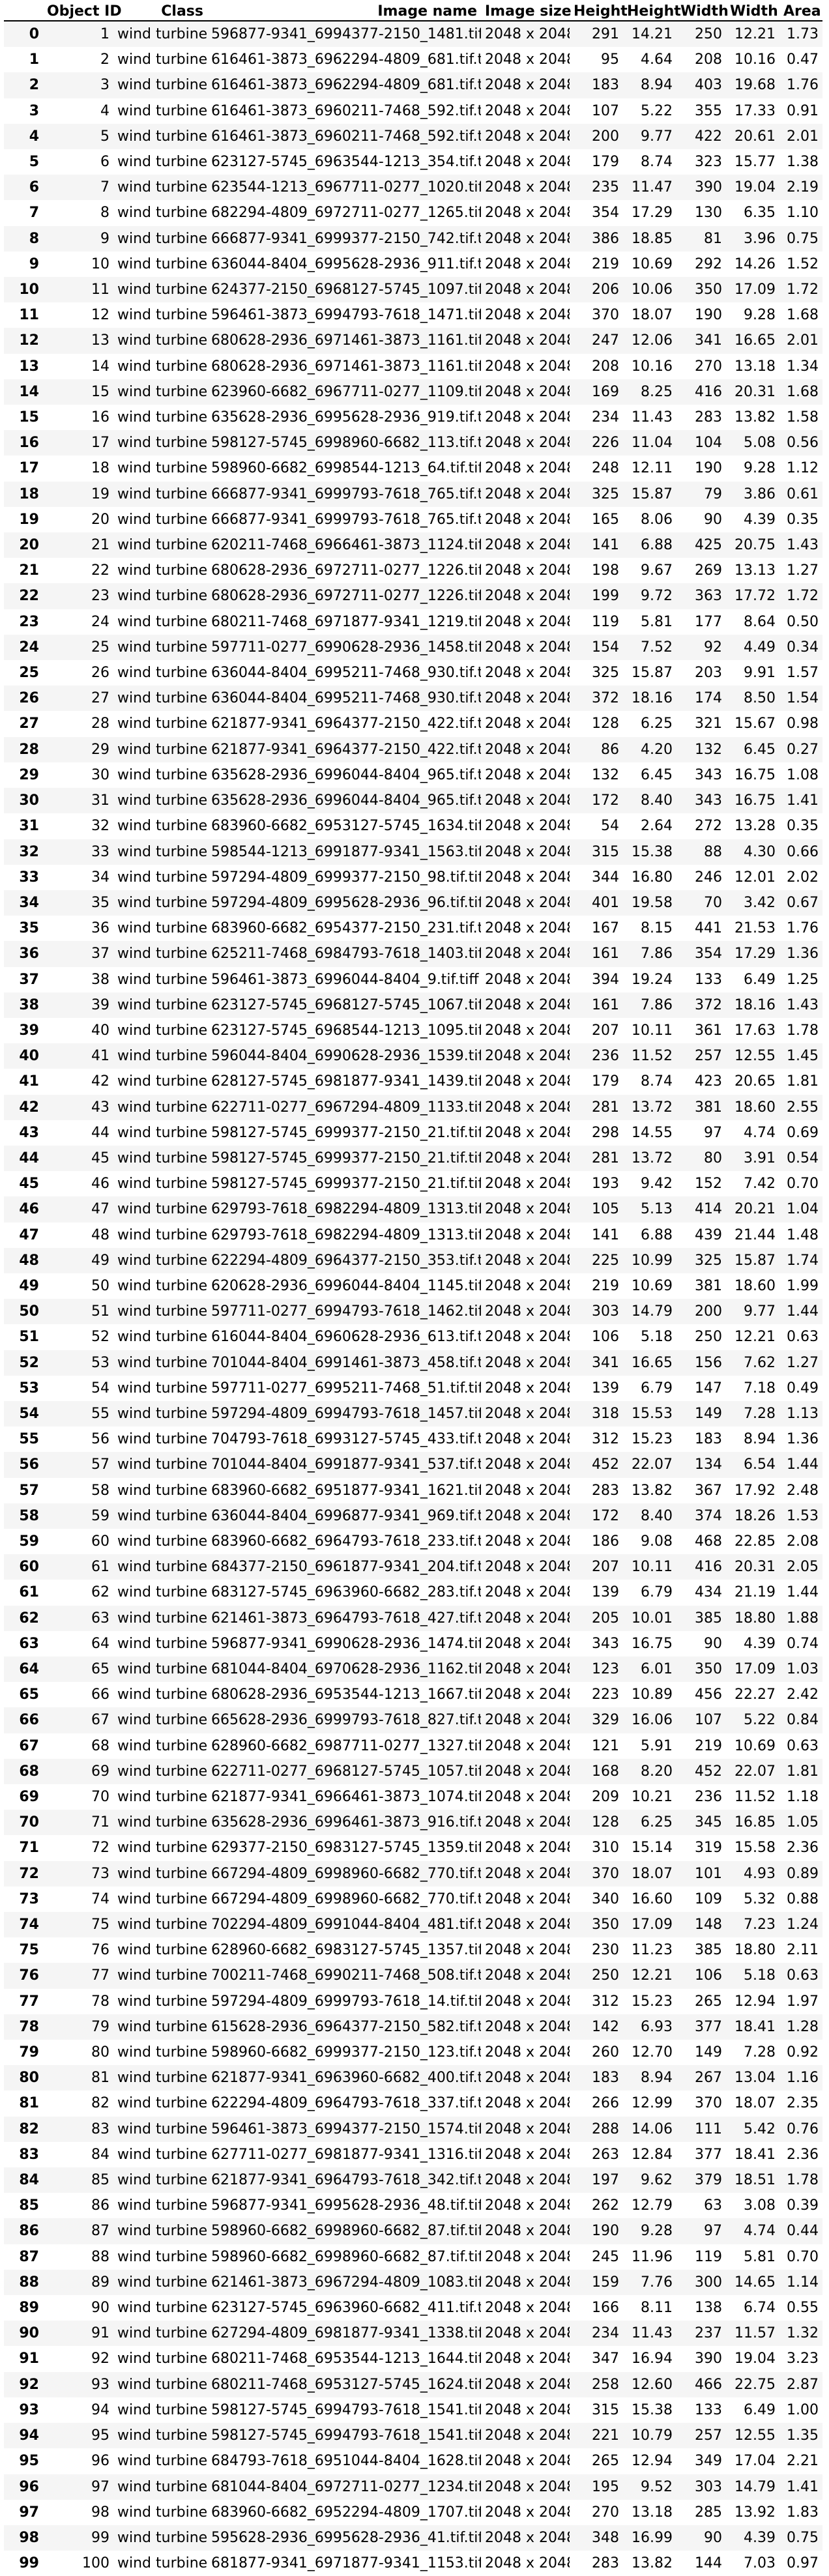  Describe the element at coordinates (650, 699) in the screenshot. I see `cell-height-pct: 18.16` at that location.